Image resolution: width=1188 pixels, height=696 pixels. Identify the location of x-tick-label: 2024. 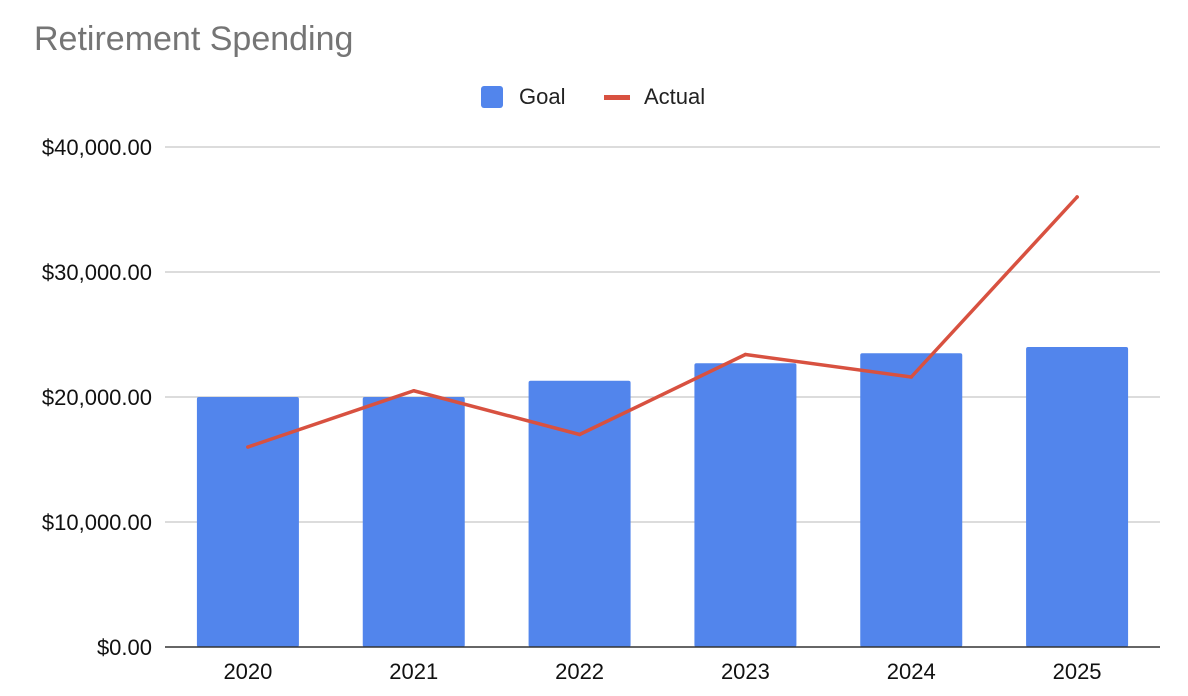
(911, 671).